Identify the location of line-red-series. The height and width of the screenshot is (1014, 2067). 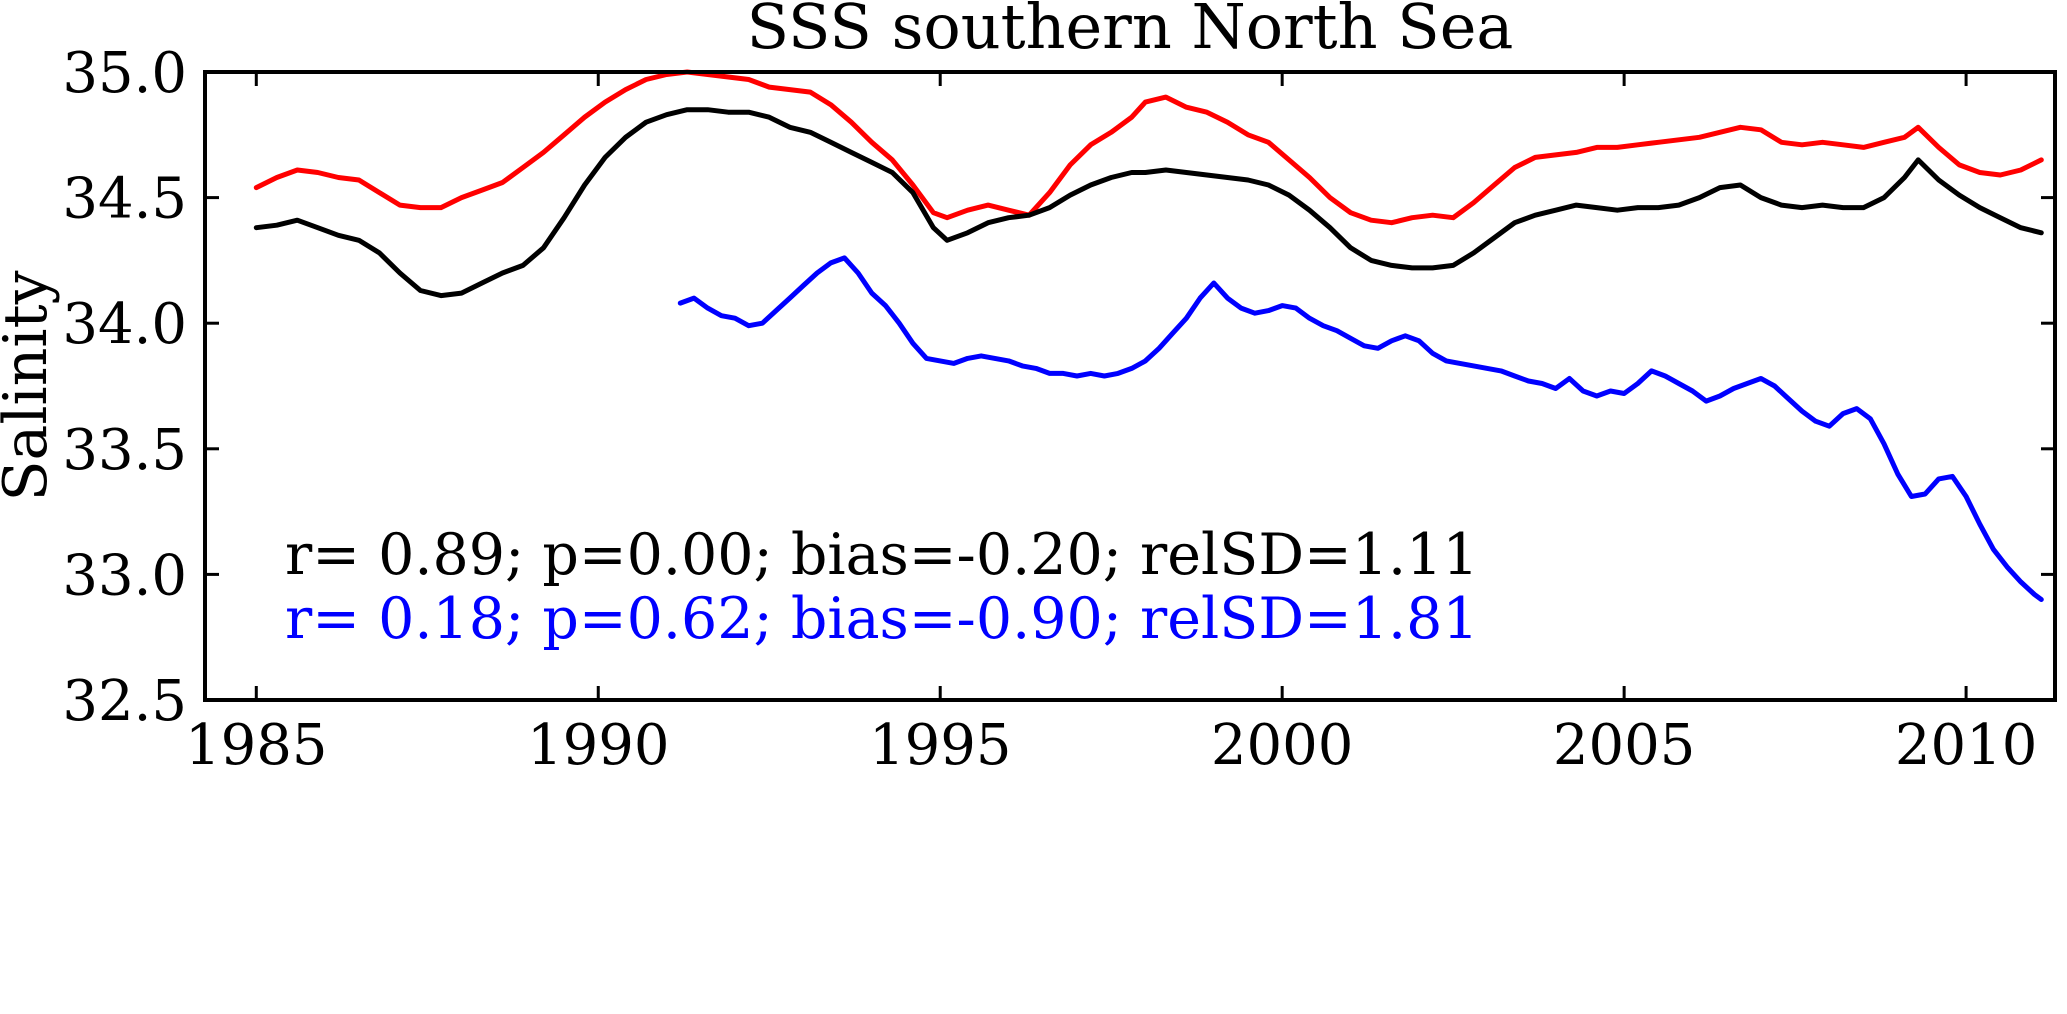
(1148, 147).